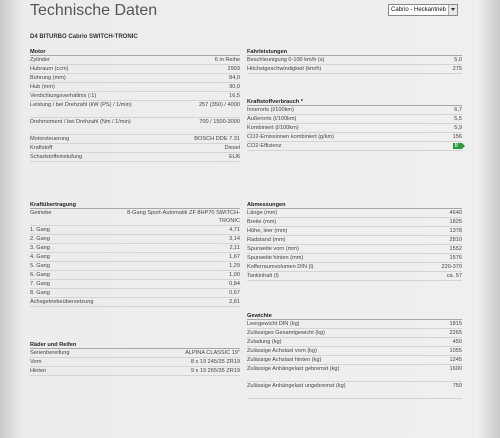 The height and width of the screenshot is (438, 500). Describe the element at coordinates (354, 324) in the screenshot. I see `table-row: Leergewicht DIN (kg) 1815` at that location.